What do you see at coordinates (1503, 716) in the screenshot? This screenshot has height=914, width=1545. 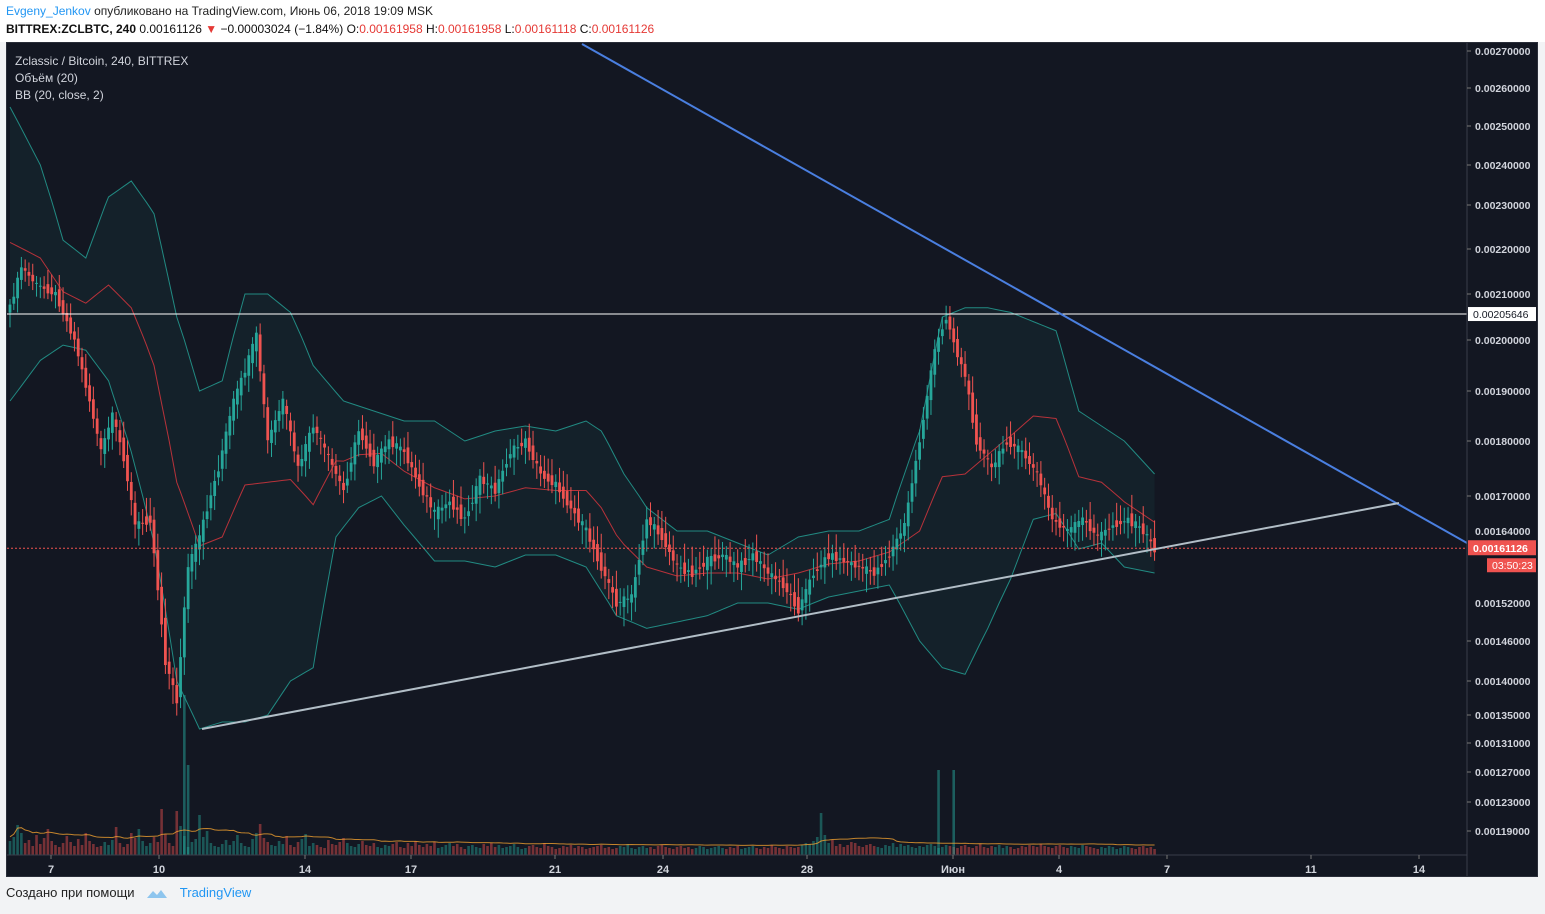 I see `price-tick-label: 0.00135000` at bounding box center [1503, 716].